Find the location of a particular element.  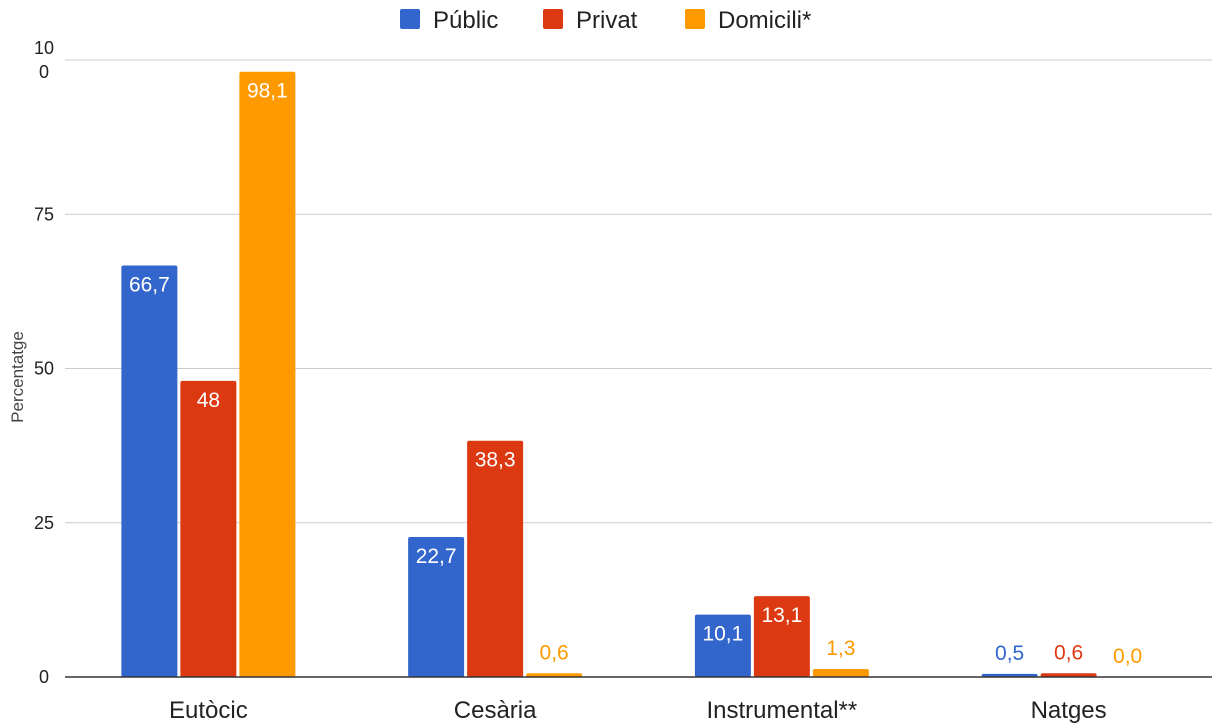

data-label: 13,1 is located at coordinates (781, 615).